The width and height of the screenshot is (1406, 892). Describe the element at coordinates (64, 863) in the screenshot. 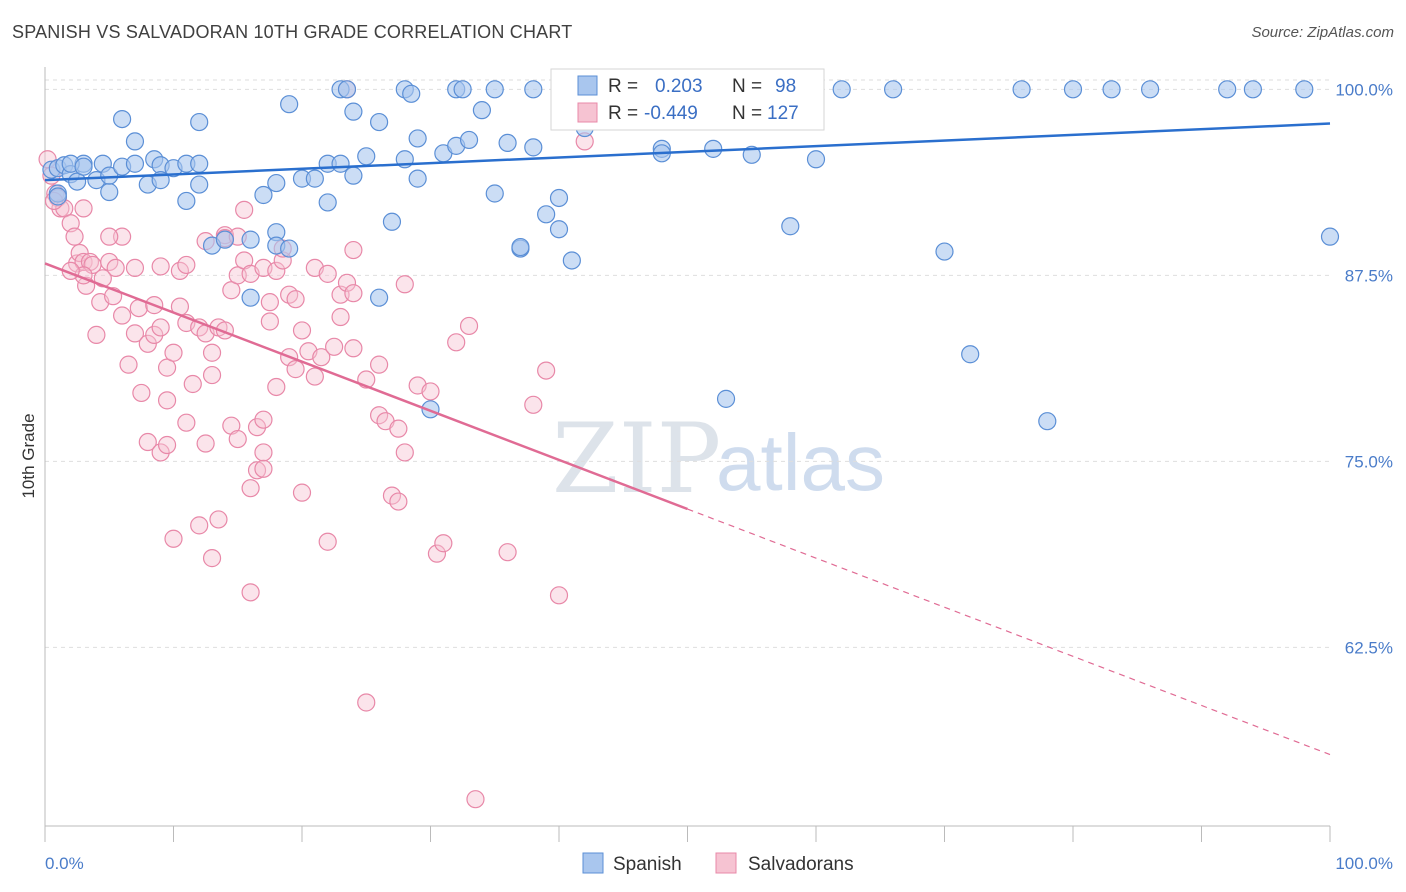

I see `x-tick-label: 0.0%` at that location.